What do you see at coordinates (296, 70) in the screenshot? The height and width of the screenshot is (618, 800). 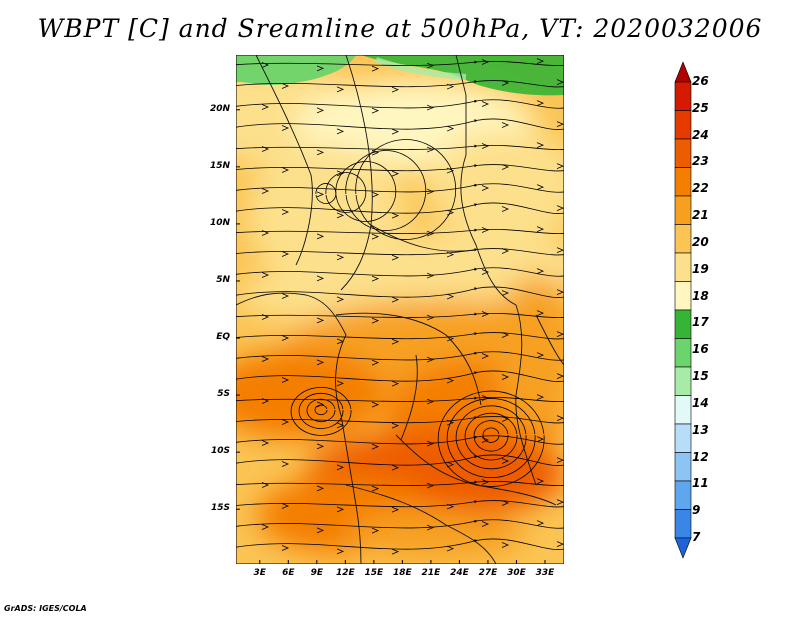 I see `green-band-west` at bounding box center [296, 70].